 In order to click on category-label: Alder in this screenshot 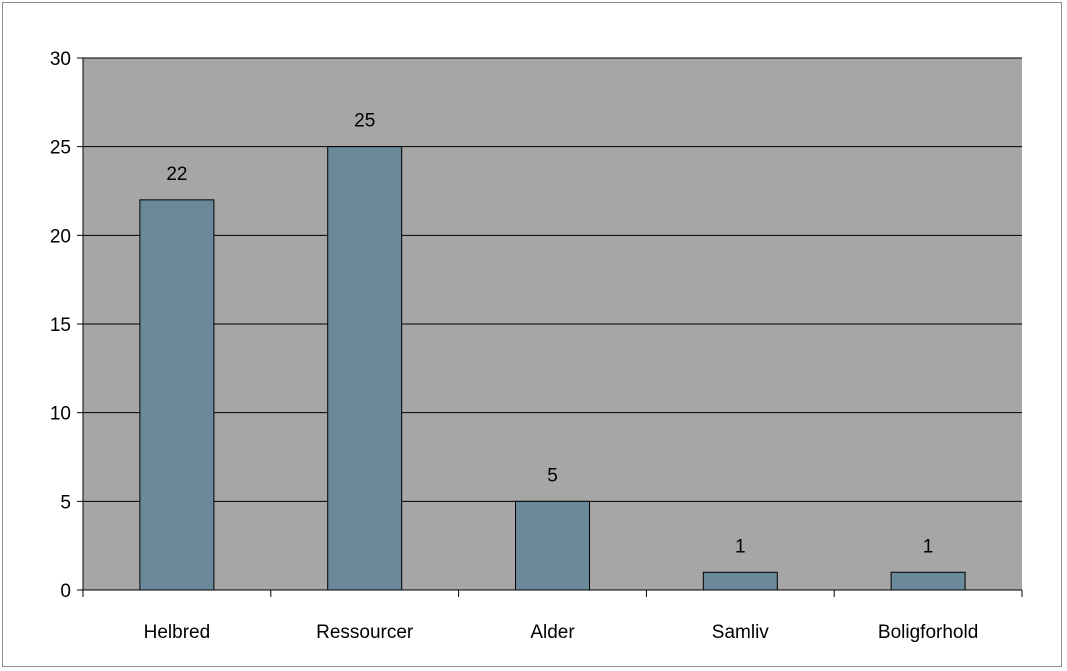, I will do `click(552, 632)`.